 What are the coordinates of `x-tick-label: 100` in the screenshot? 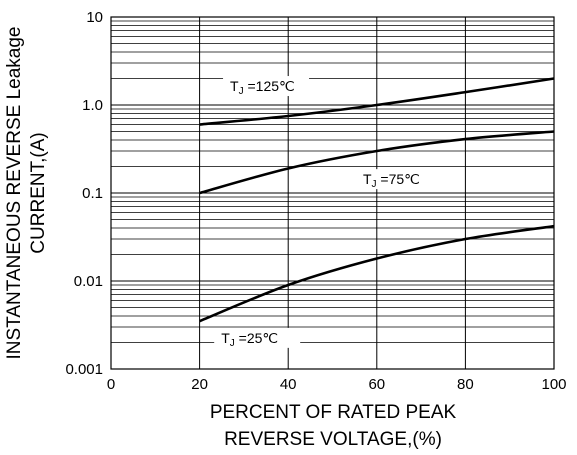 It's located at (553, 384).